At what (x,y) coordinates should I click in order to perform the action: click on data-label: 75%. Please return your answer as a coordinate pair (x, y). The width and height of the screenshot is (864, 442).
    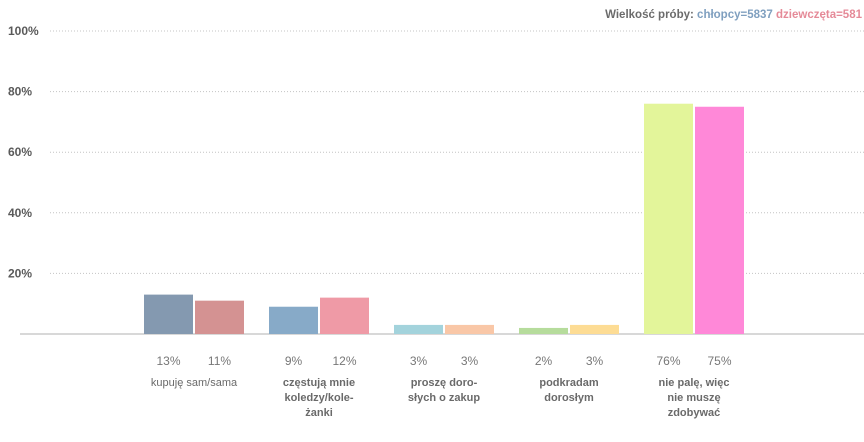
    Looking at the image, I should click on (719, 361).